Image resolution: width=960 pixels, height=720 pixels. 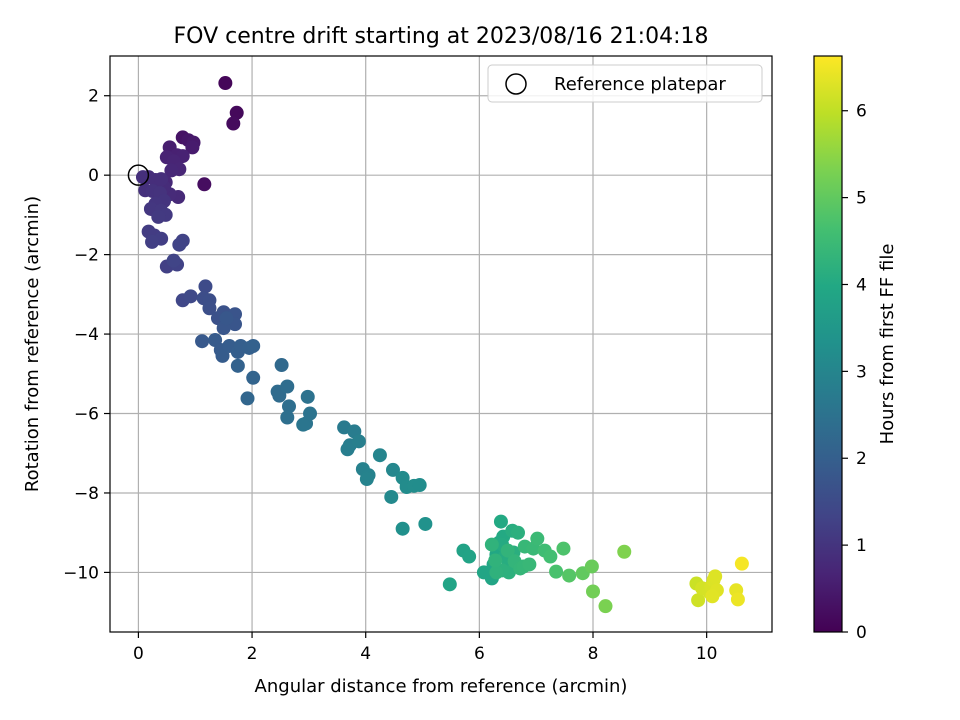 I want to click on legend-box, so click(x=625, y=83).